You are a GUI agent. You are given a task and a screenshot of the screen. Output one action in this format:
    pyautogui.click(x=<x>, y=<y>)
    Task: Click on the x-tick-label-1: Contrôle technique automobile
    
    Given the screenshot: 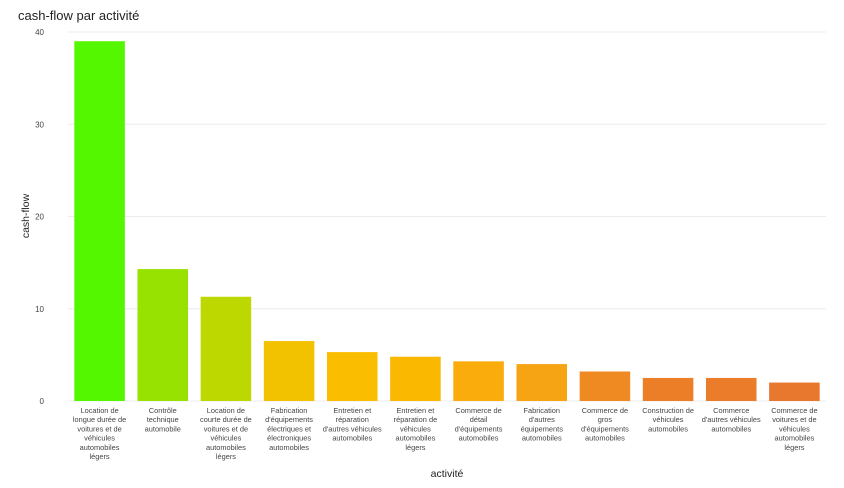 What is the action you would take?
    pyautogui.click(x=163, y=419)
    